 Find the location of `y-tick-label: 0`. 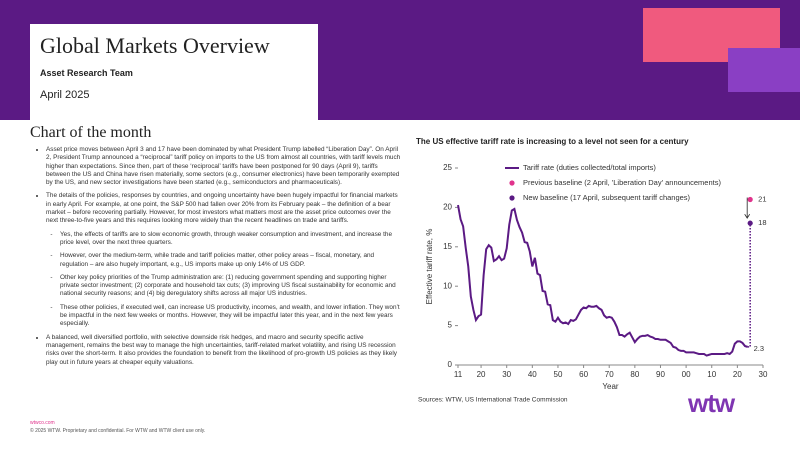

y-tick-label: 0 is located at coordinates (450, 364).